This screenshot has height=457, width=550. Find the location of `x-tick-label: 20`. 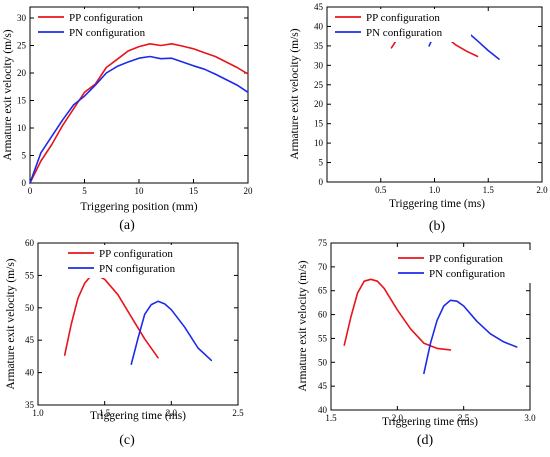

x-tick-label: 20 is located at coordinates (249, 191).